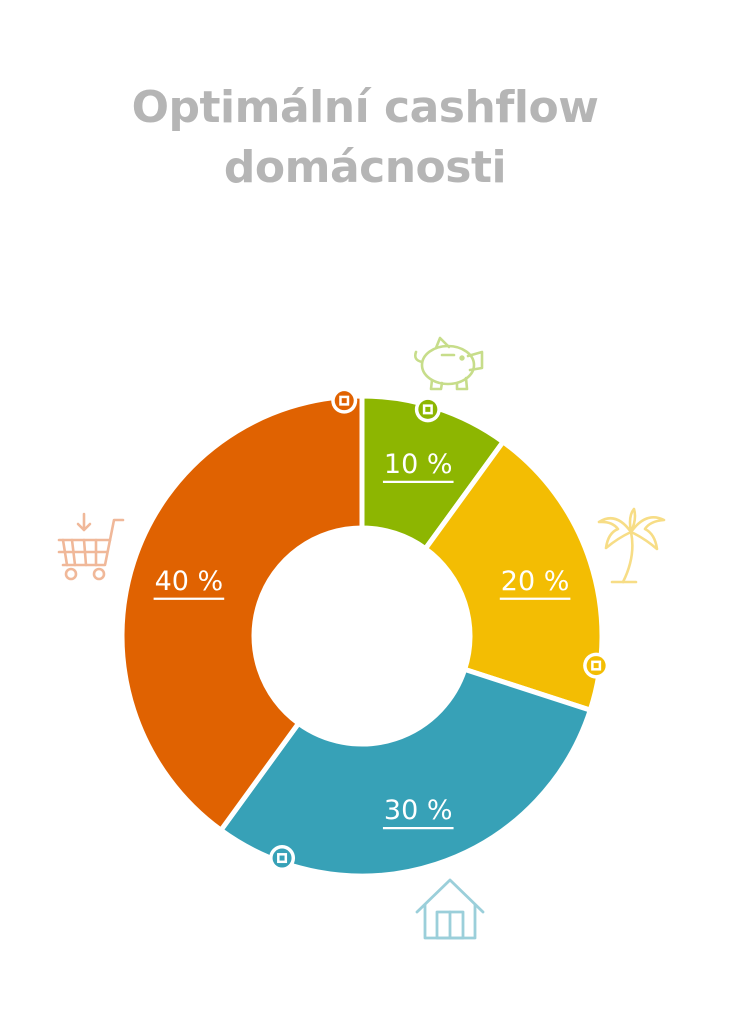 The image size is (730, 1030). Describe the element at coordinates (405, 772) in the screenshot. I see `slice-30-percent` at that location.